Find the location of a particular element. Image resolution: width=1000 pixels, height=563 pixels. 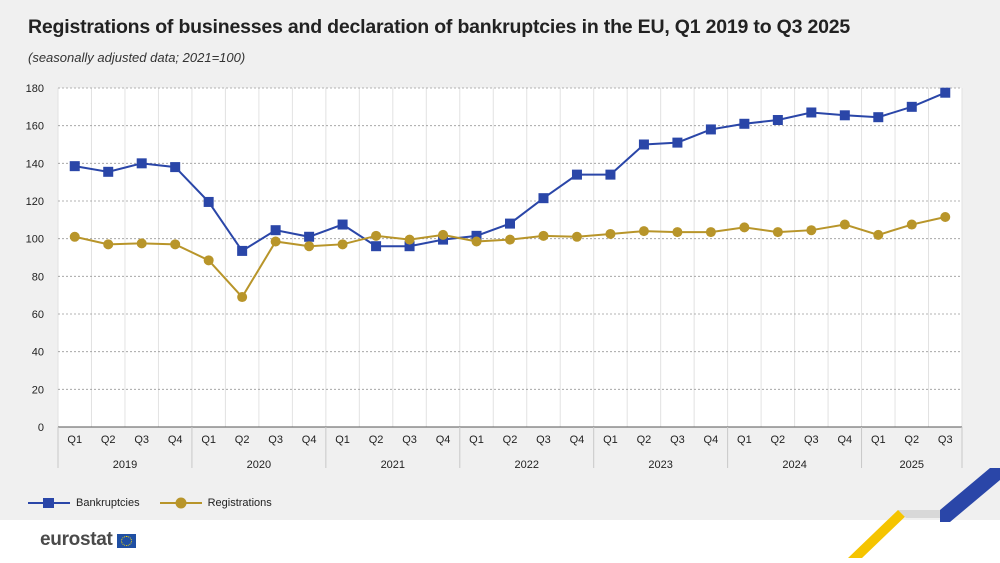

eurostat-logo: eurostat is located at coordinates (88, 540).